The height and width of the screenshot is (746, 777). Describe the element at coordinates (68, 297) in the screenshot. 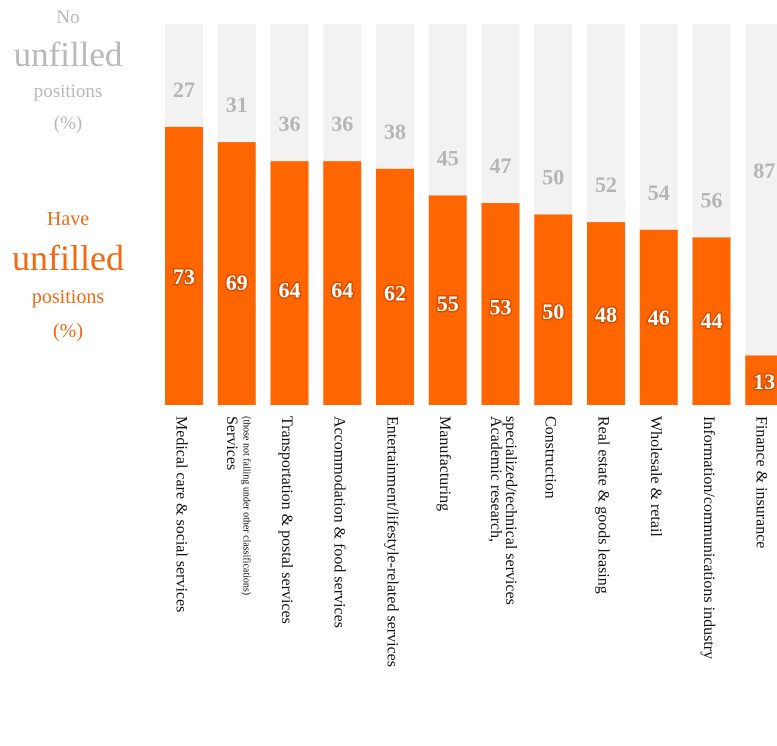

I see `legend-have-line3: positions` at that location.